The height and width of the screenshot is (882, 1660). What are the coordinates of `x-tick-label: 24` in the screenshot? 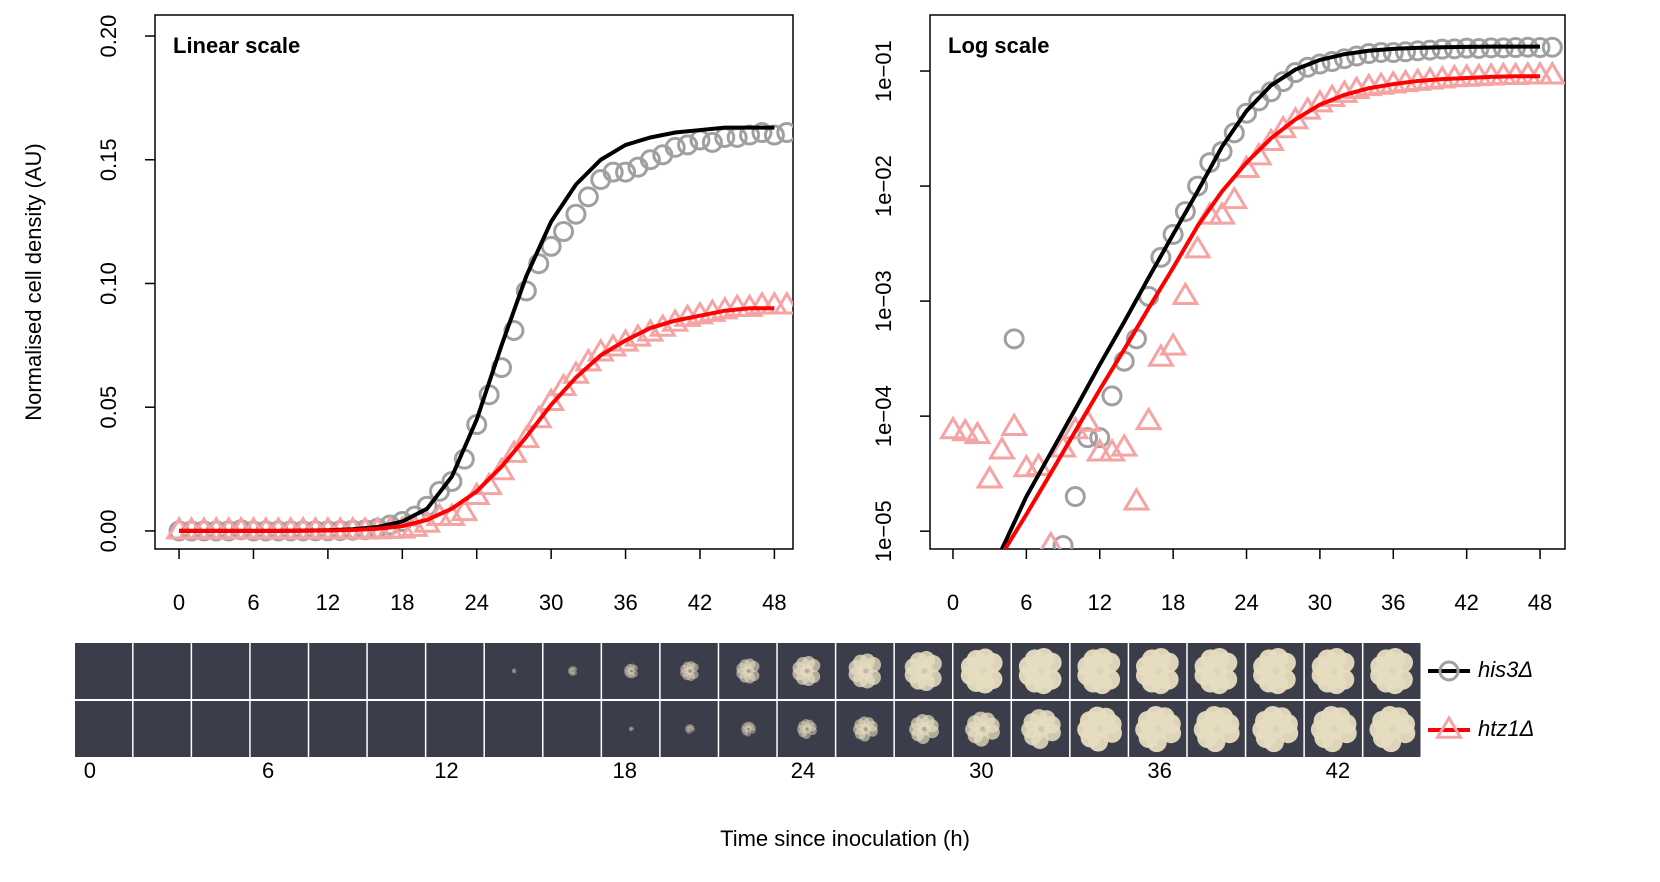 It's located at (476, 602).